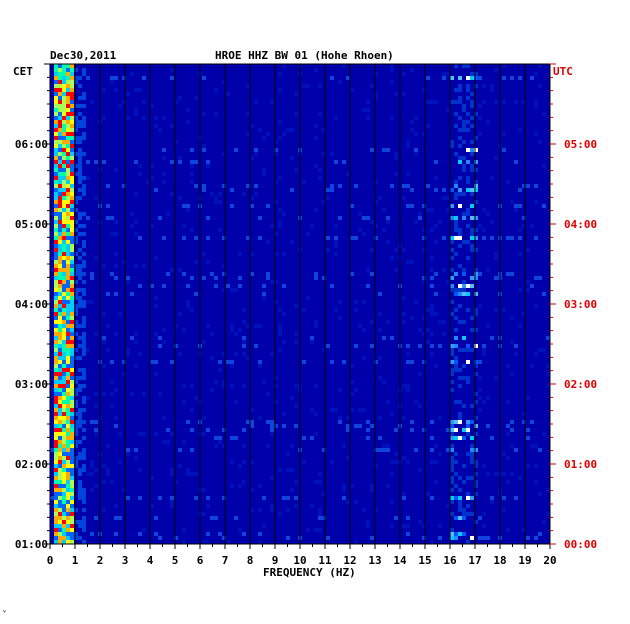 This screenshot has height=624, width=630. Describe the element at coordinates (524, 560) in the screenshot. I see `x-tick-label: 19` at that location.